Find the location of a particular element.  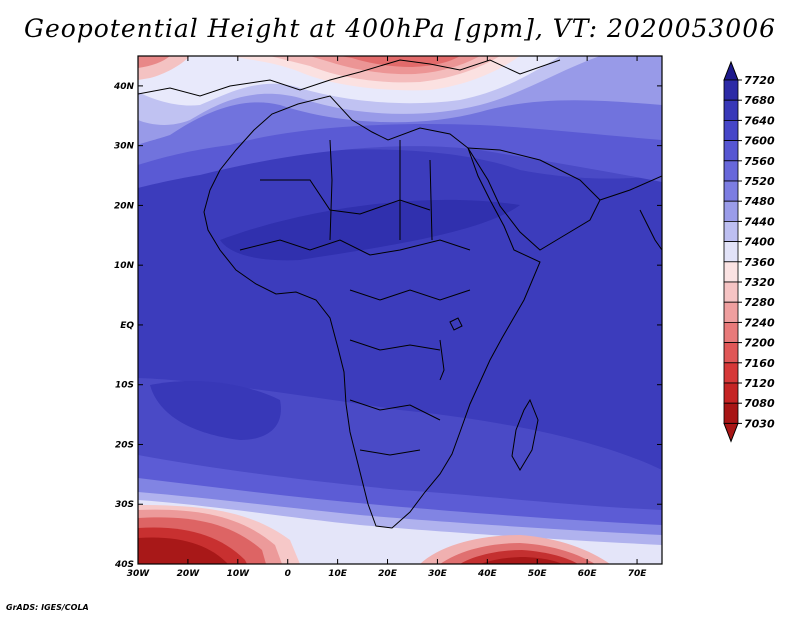

colorbar-label: 7720 is located at coordinates (759, 80).